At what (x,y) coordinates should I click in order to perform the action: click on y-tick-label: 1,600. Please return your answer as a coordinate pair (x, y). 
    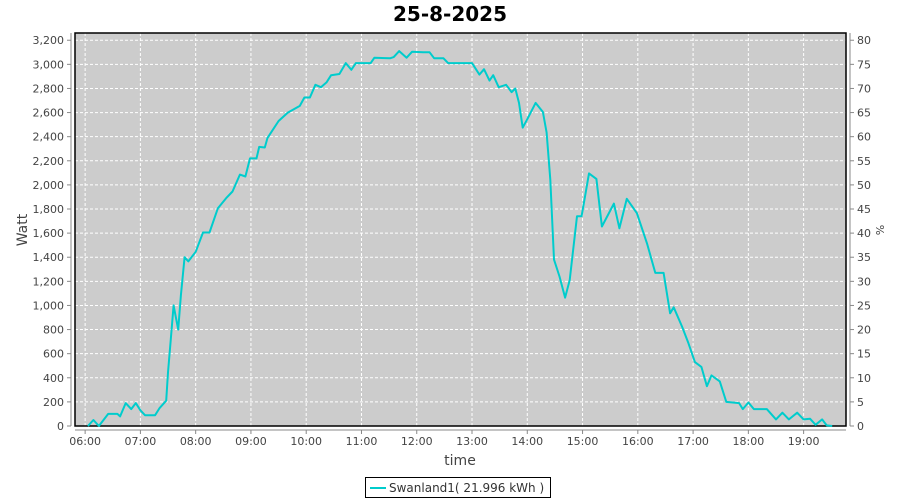
    Looking at the image, I should click on (49, 233).